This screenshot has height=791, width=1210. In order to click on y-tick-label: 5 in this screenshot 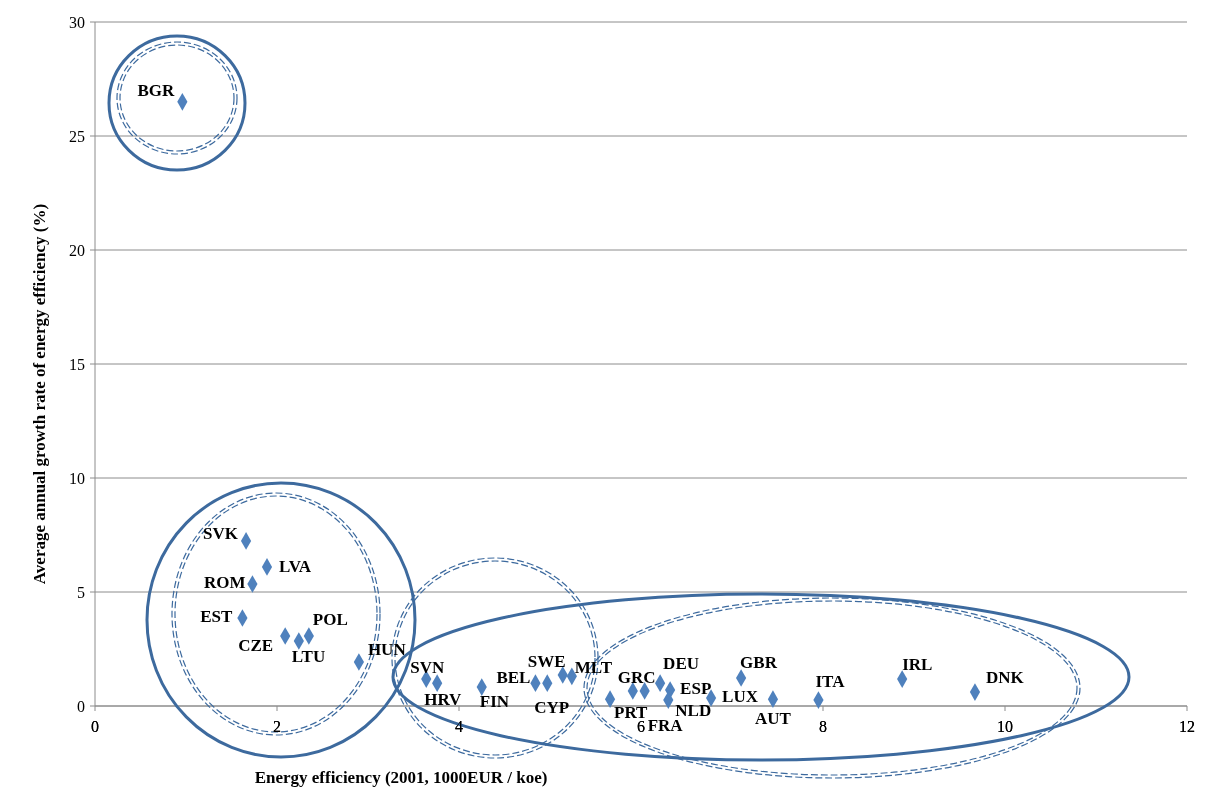, I will do `click(81, 592)`.